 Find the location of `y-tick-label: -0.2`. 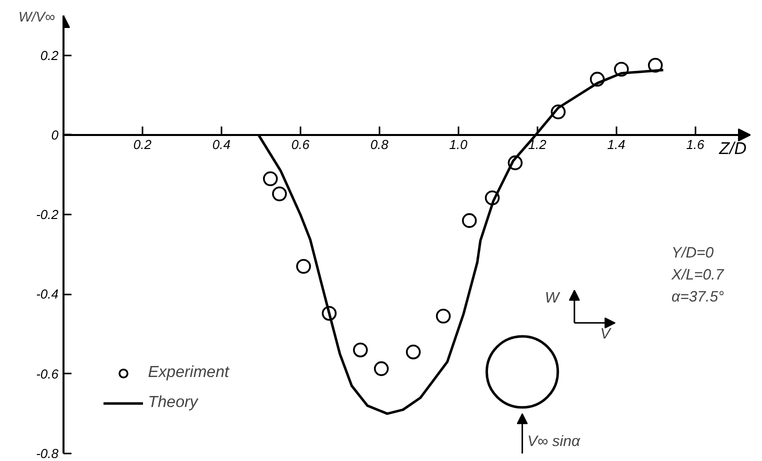

y-tick-label: -0.2 is located at coordinates (48, 214).